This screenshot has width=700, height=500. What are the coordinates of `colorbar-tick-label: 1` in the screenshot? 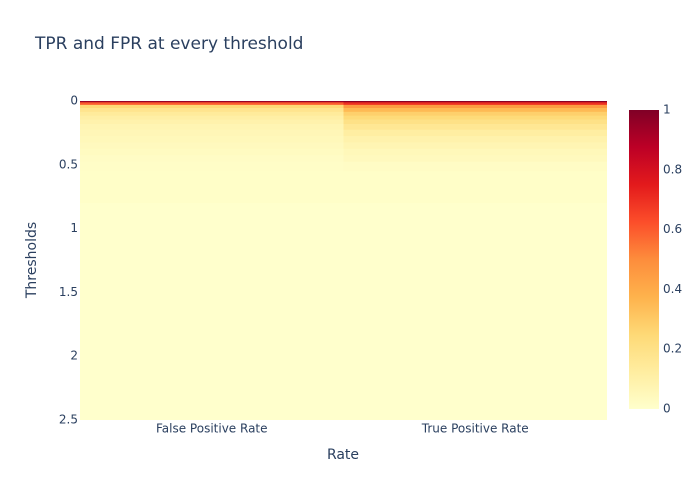 It's located at (667, 110).